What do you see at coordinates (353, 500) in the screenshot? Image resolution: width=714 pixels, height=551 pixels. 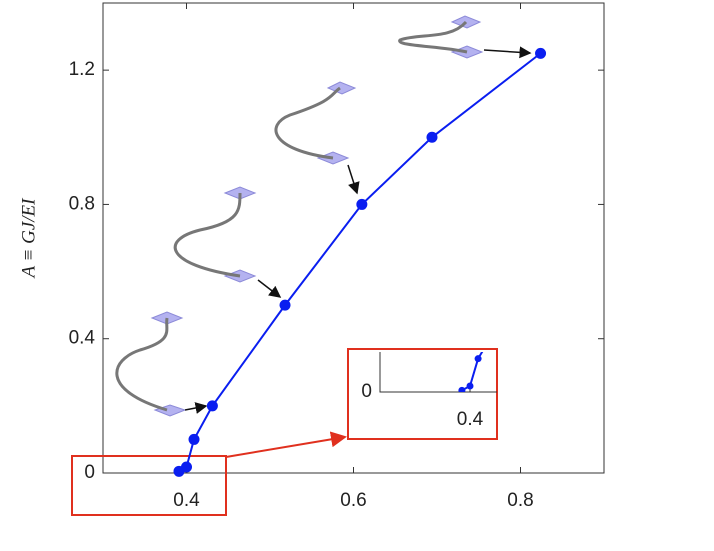 I see `x-tick-label: 0.6` at bounding box center [353, 500].